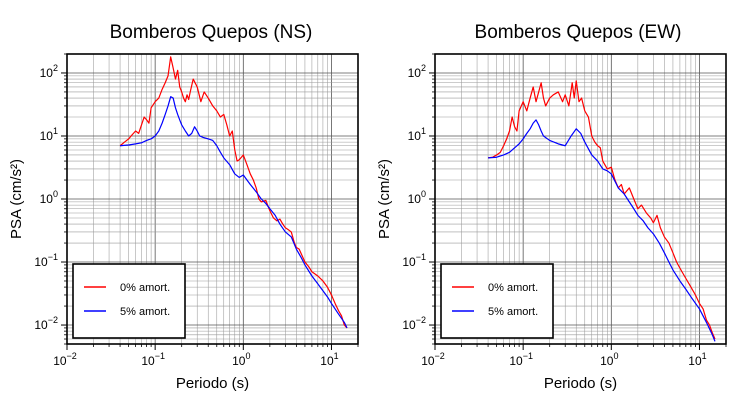  I want to click on chart-title: Bomberos Quepos (EW), so click(578, 32).